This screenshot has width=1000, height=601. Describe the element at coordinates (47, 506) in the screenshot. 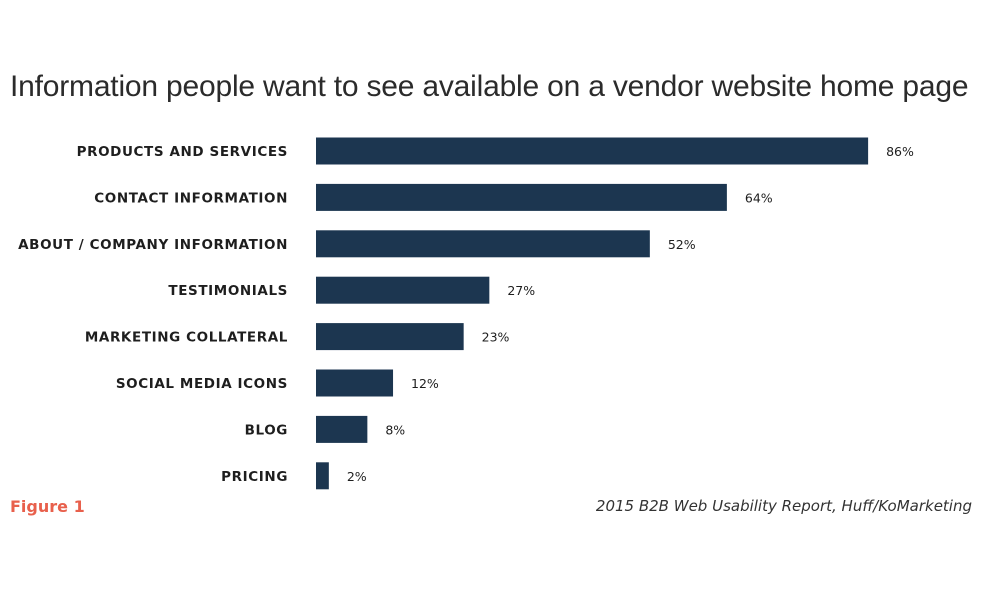

I see `figure-label: Figure 1` at that location.